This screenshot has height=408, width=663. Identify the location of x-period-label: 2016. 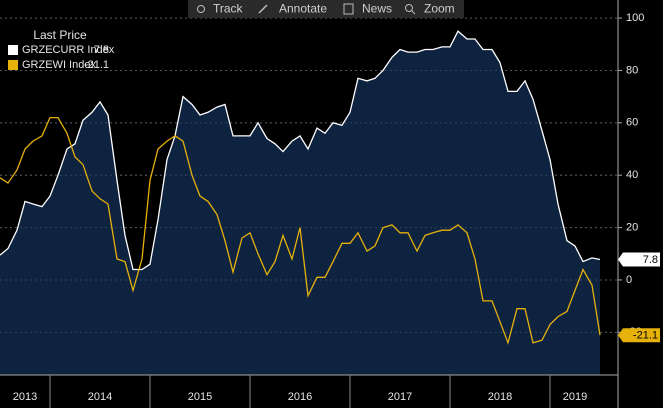
(300, 397).